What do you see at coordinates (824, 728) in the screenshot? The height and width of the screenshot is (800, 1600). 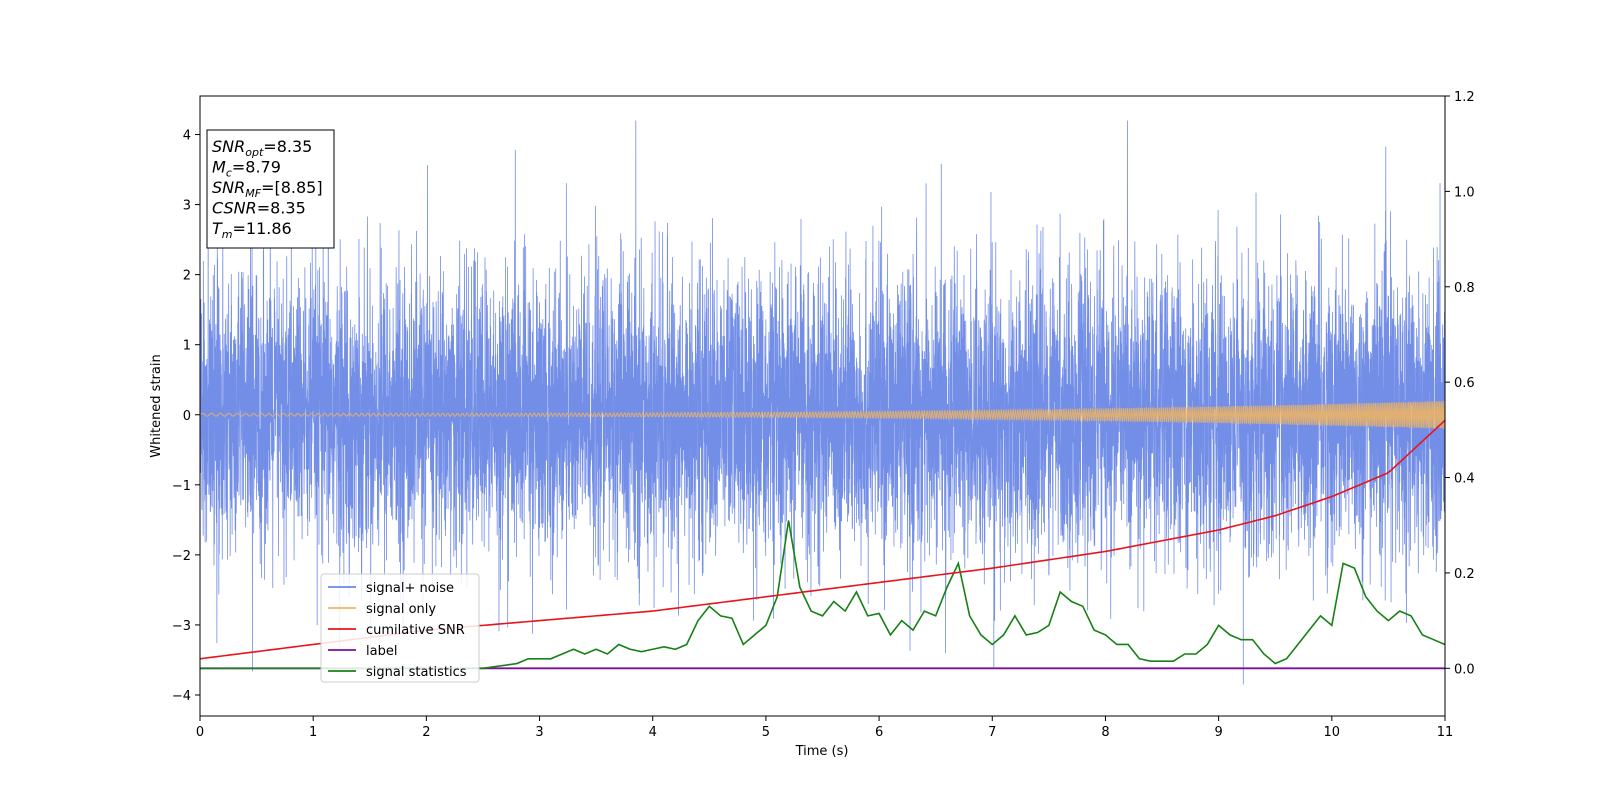 I see `x-axis: 0 1 2 3 4 5 6 7 8 9 10 11` at bounding box center [824, 728].